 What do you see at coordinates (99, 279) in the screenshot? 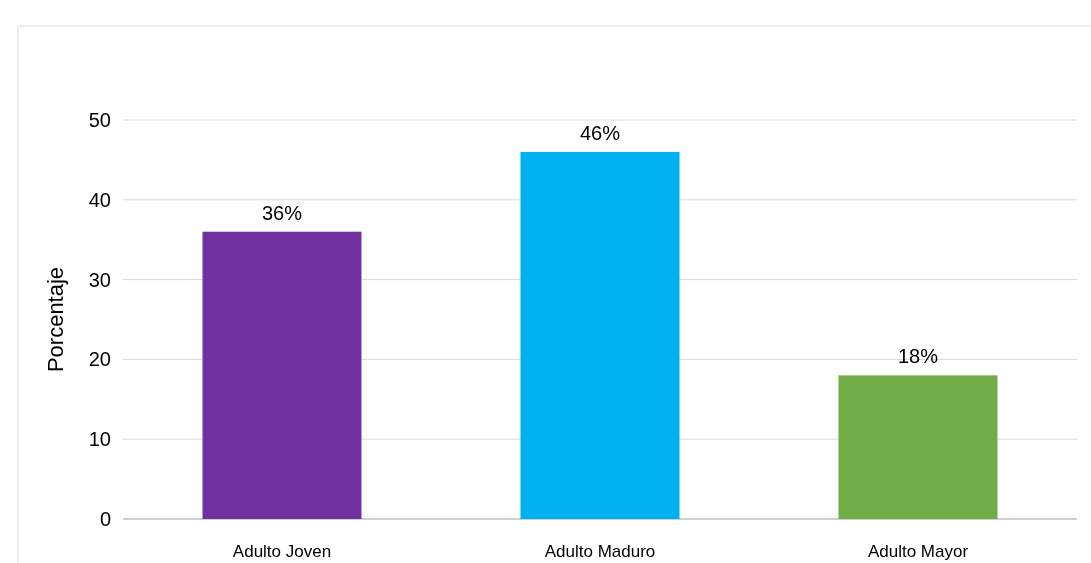
I see `y-tick-label: 30` at bounding box center [99, 279].